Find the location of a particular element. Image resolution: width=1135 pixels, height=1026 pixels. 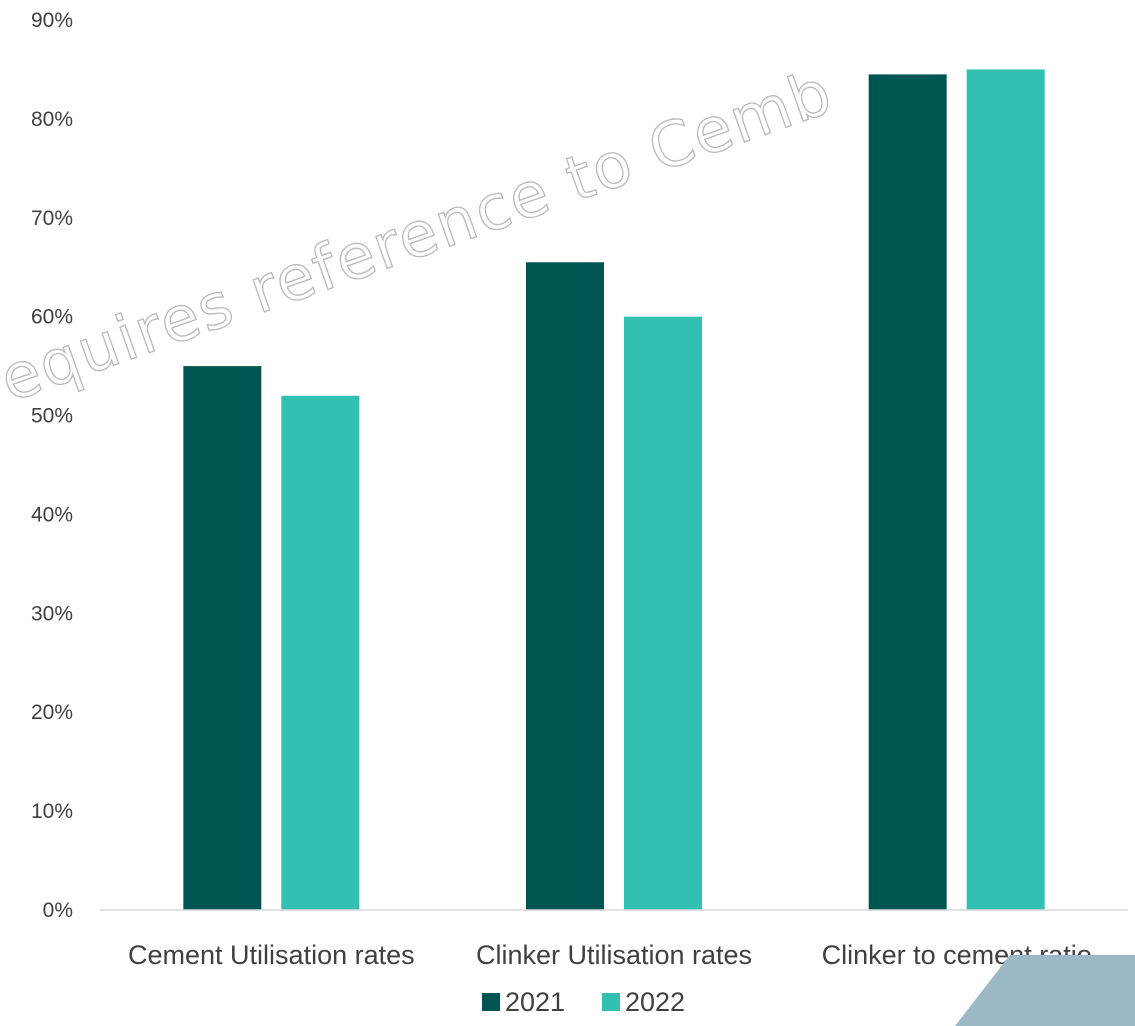

y-tick-label: 30% is located at coordinates (52, 613).